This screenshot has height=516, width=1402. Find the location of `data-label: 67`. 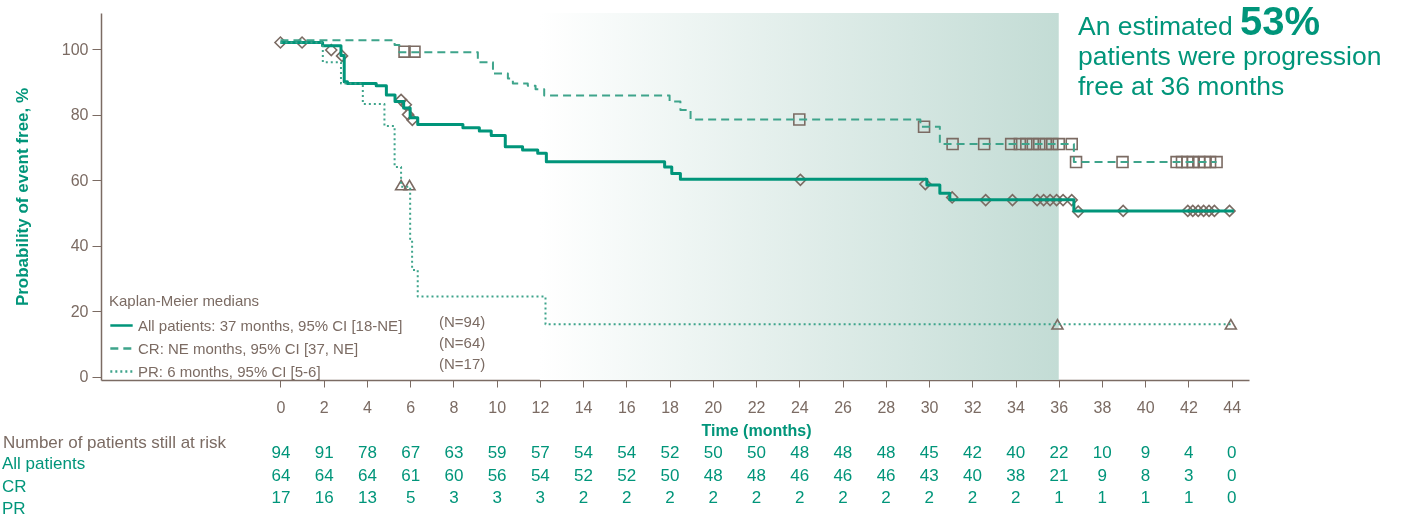

data-label: 67 is located at coordinates (411, 452).